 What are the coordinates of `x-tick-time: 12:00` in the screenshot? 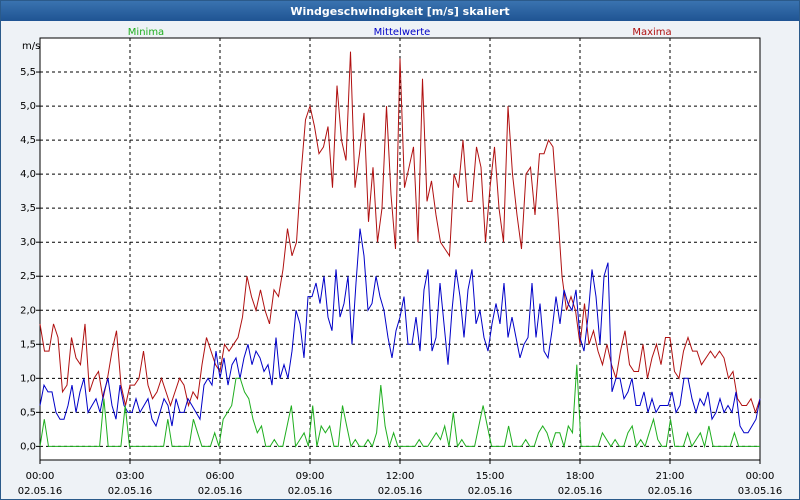 It's located at (400, 476).